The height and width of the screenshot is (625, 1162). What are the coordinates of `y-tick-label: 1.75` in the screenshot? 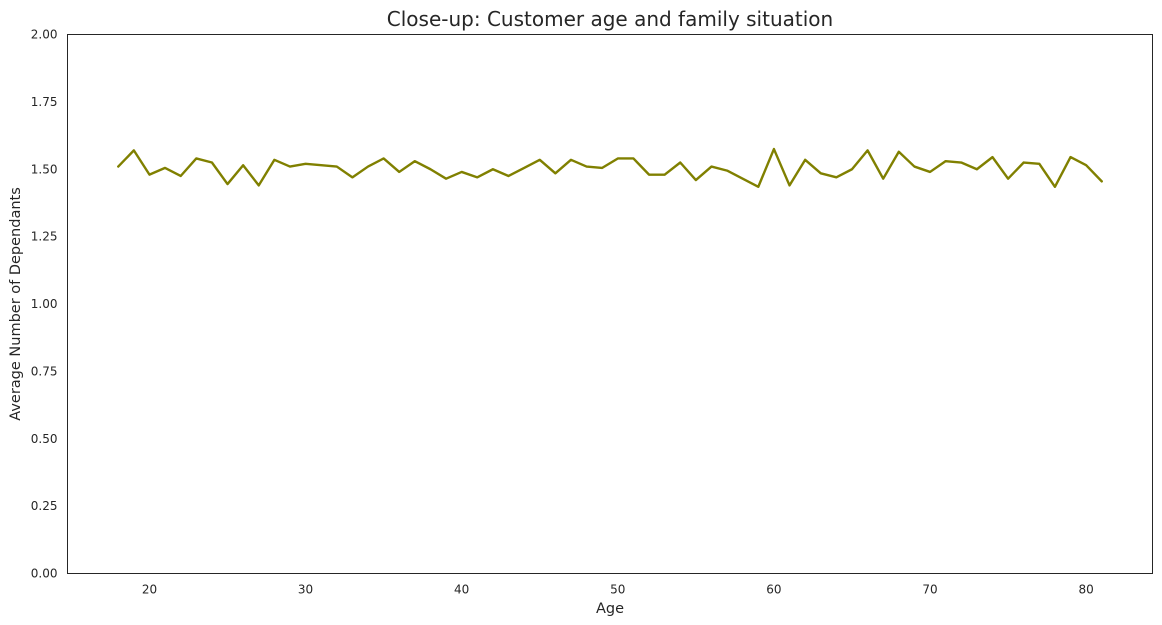 It's located at (44, 102).